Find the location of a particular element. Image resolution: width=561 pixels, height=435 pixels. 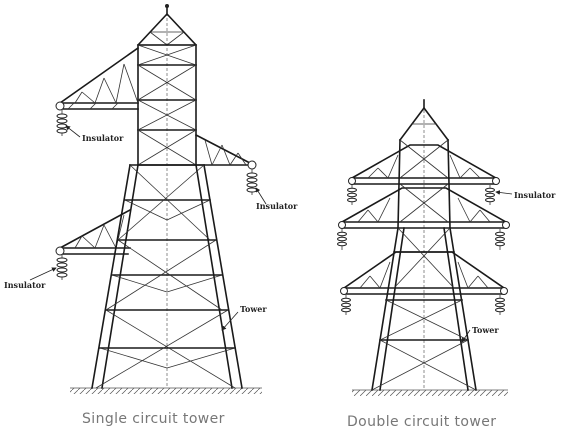

insulator-lower is located at coordinates (62, 267).